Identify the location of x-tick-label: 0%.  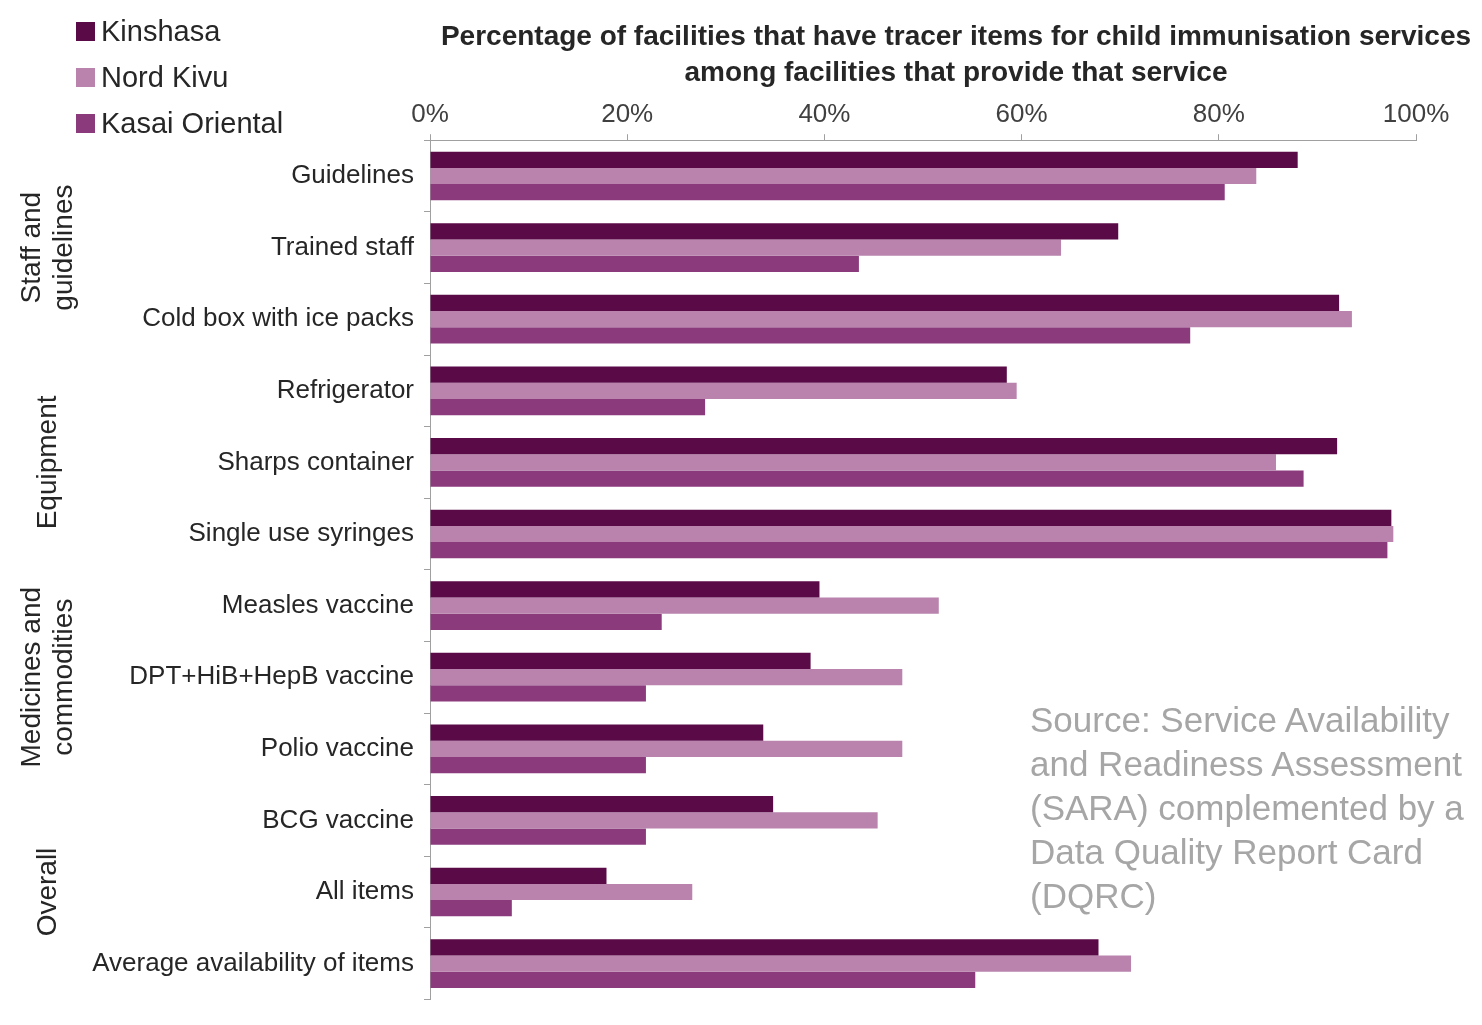
(430, 112).